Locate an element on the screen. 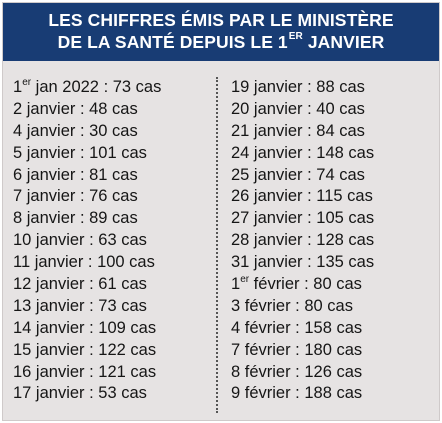 This screenshot has width=442, height=423. case-entry: 8 février : 126 cas is located at coordinates (302, 373).